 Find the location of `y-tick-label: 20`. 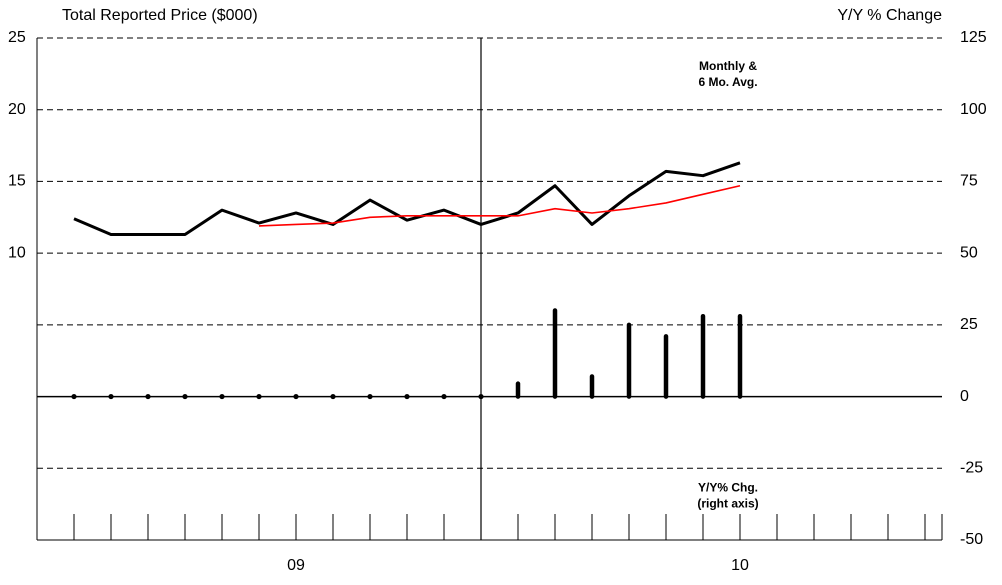

y-tick-label: 20 is located at coordinates (17, 109).